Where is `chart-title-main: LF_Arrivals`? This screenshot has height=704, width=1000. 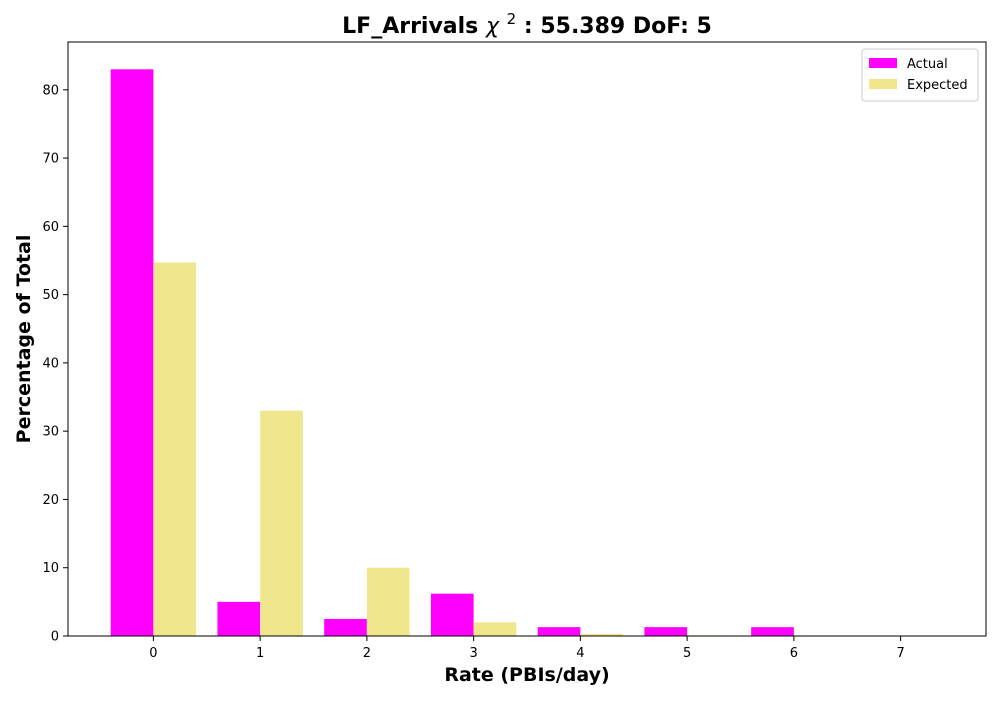 chart-title-main: LF_Arrivals is located at coordinates (410, 26).